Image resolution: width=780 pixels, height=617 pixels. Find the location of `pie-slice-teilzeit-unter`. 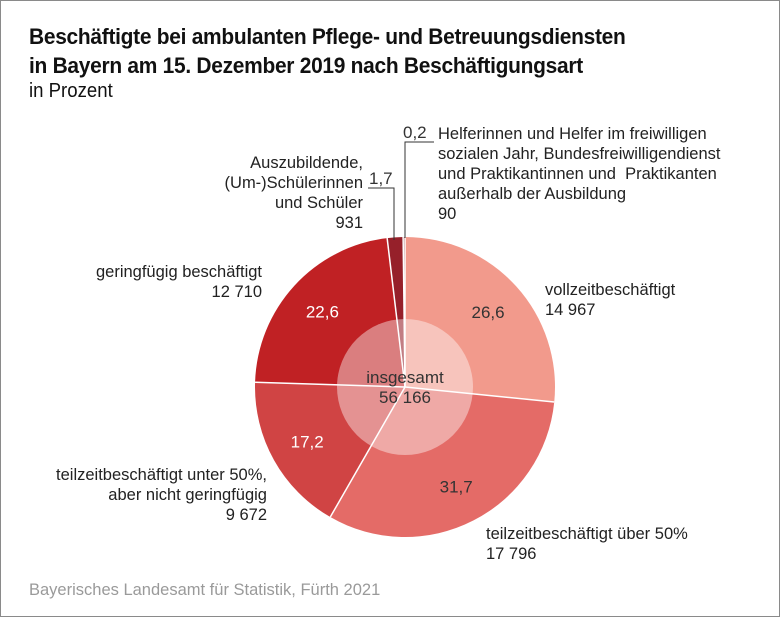

pie-slice-teilzeit-unter is located at coordinates (330, 450).